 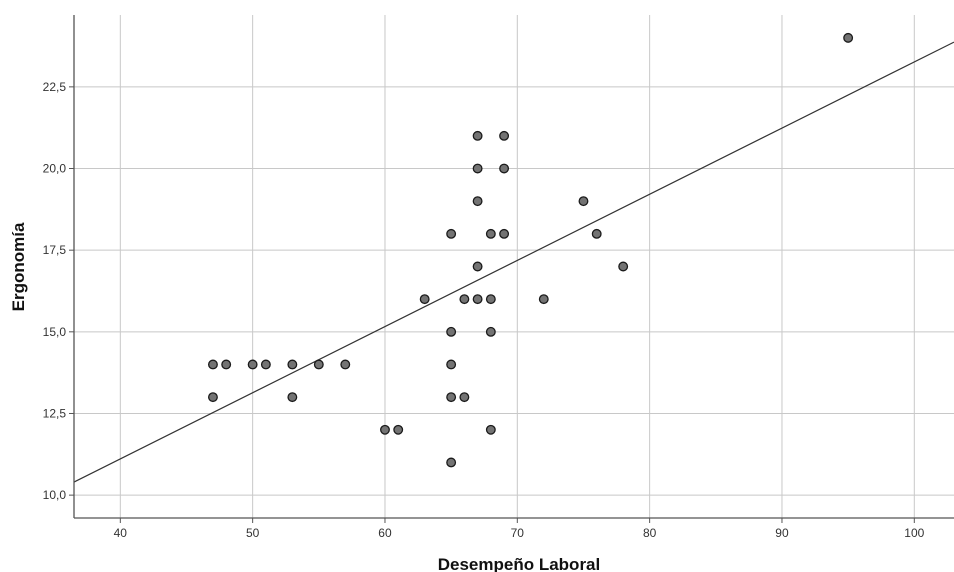 I want to click on y-tick-label: 20,0, so click(x=55, y=169).